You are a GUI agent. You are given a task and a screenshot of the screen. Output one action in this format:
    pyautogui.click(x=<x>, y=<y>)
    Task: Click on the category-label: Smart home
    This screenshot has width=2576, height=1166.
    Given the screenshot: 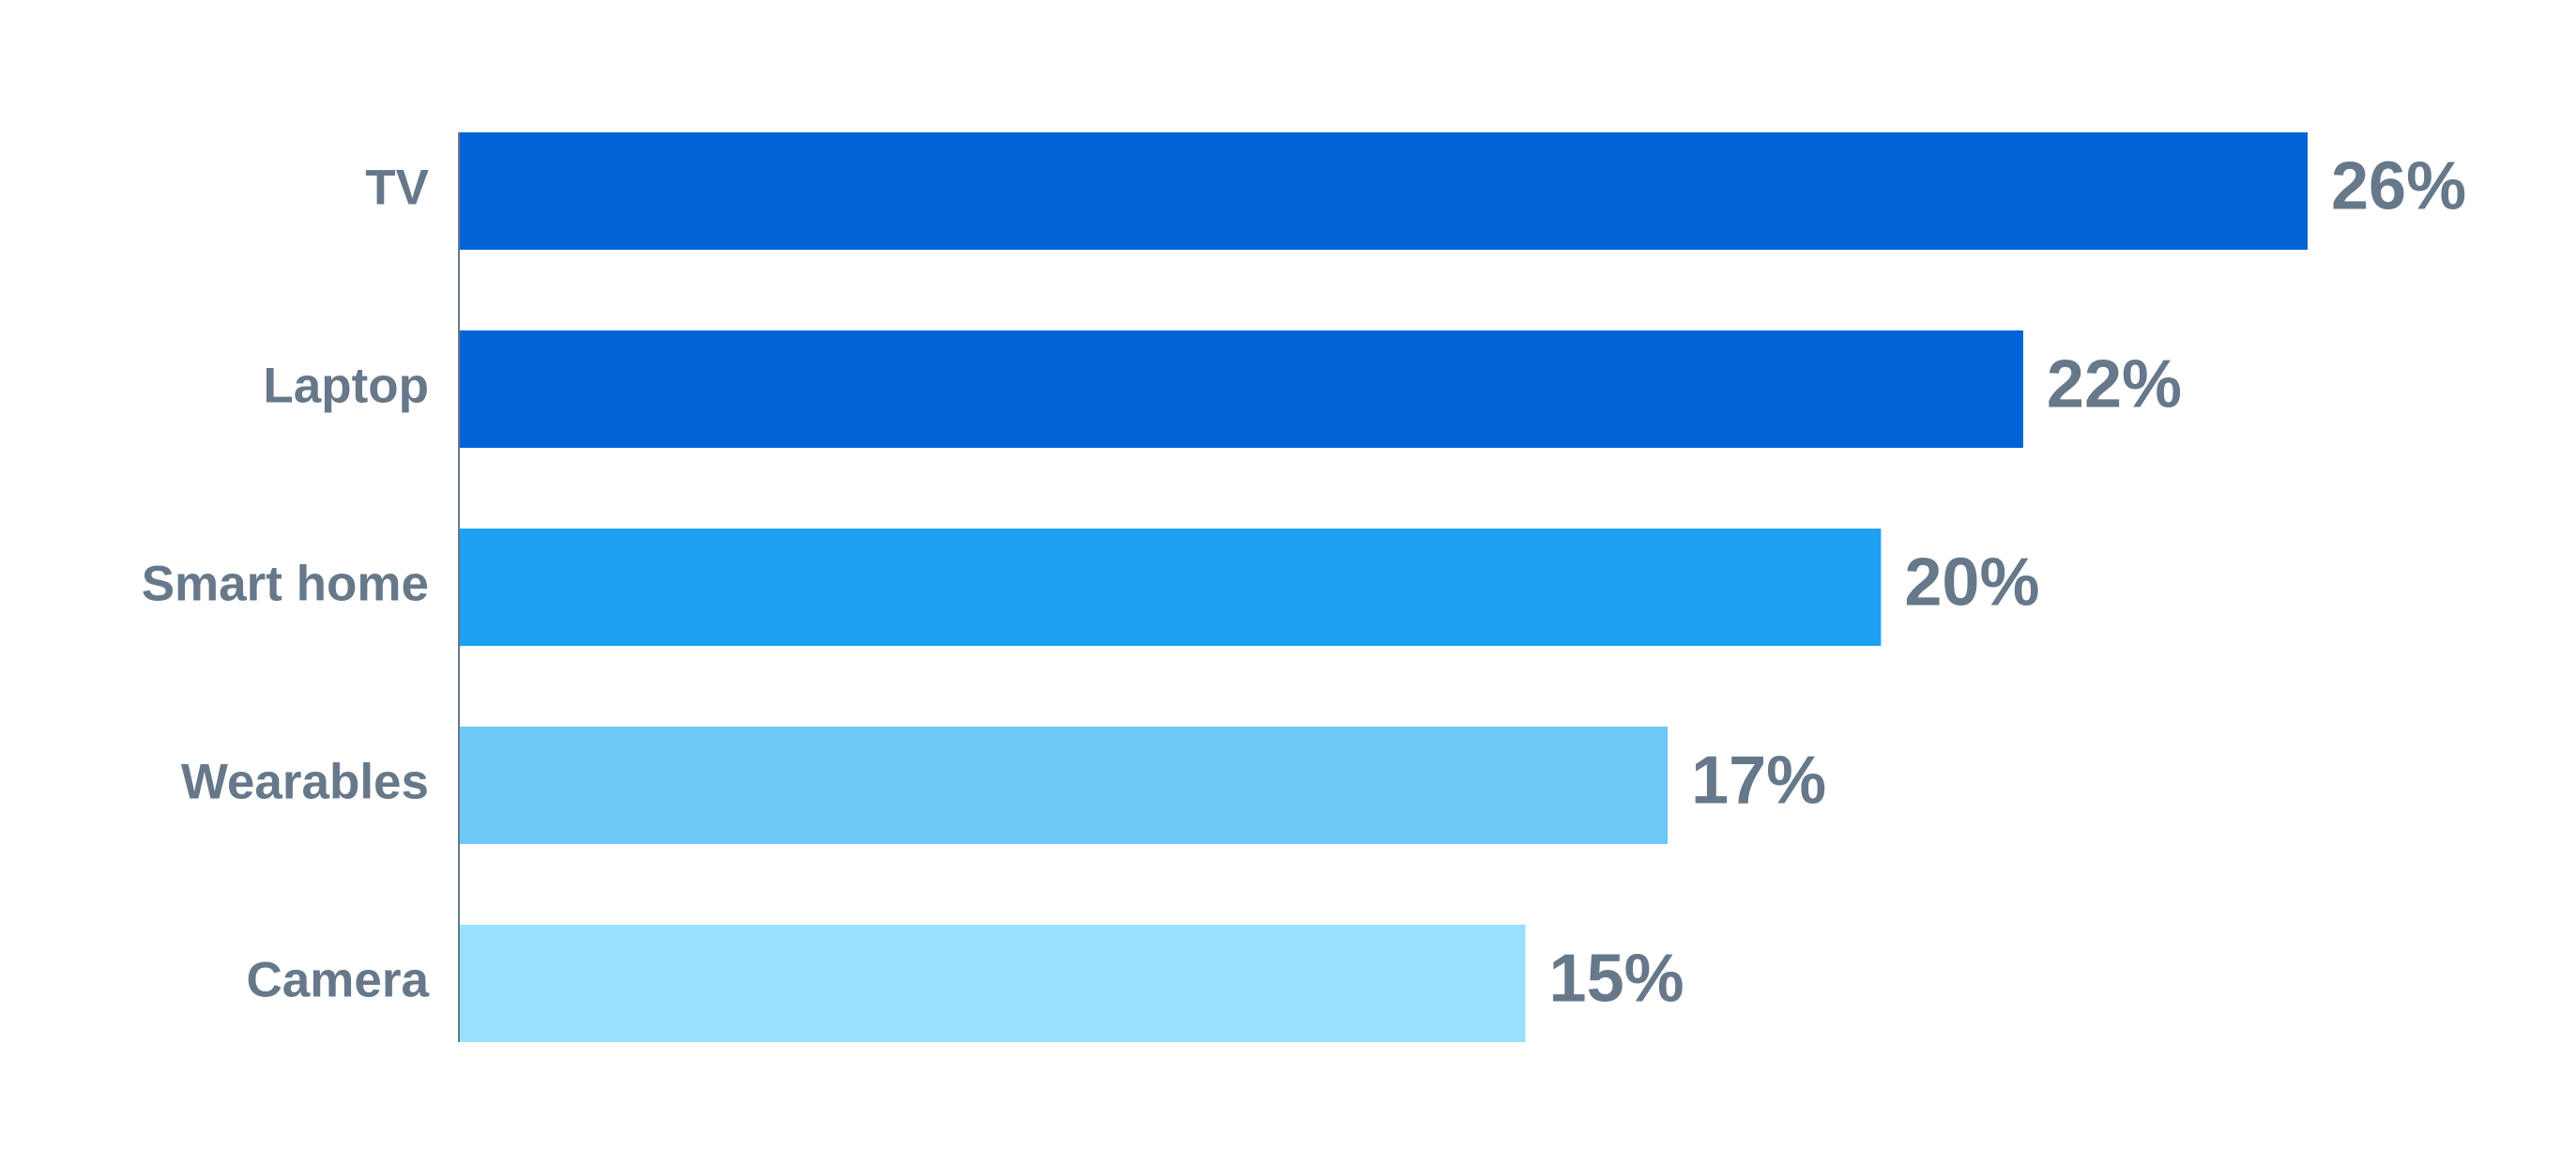 What is the action you would take?
    pyautogui.click(x=285, y=584)
    